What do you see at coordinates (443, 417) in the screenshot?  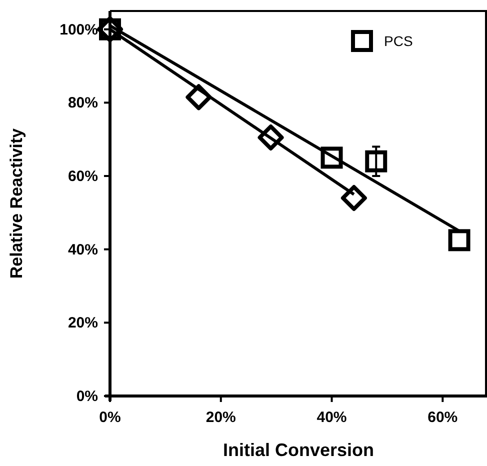 I see `x-tick-label: 60%` at bounding box center [443, 417].